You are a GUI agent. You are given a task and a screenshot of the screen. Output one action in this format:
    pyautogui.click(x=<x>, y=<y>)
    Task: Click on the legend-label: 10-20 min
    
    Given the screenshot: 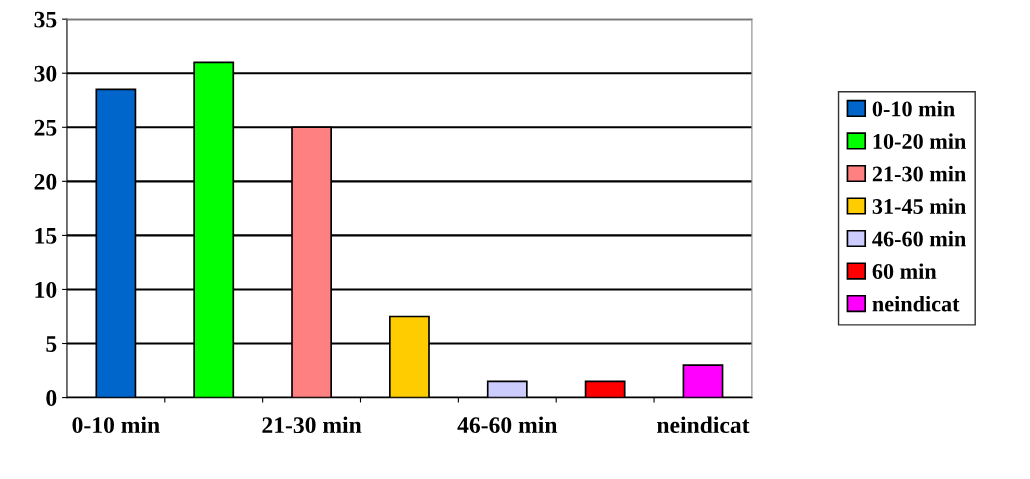 What is the action you would take?
    pyautogui.click(x=919, y=141)
    